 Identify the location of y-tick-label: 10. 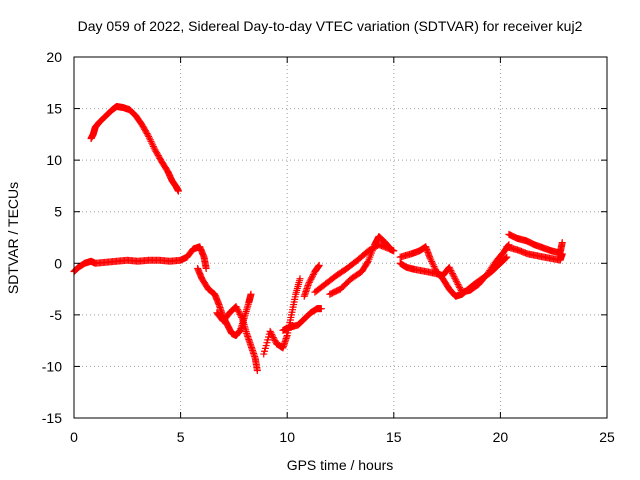
(54, 160).